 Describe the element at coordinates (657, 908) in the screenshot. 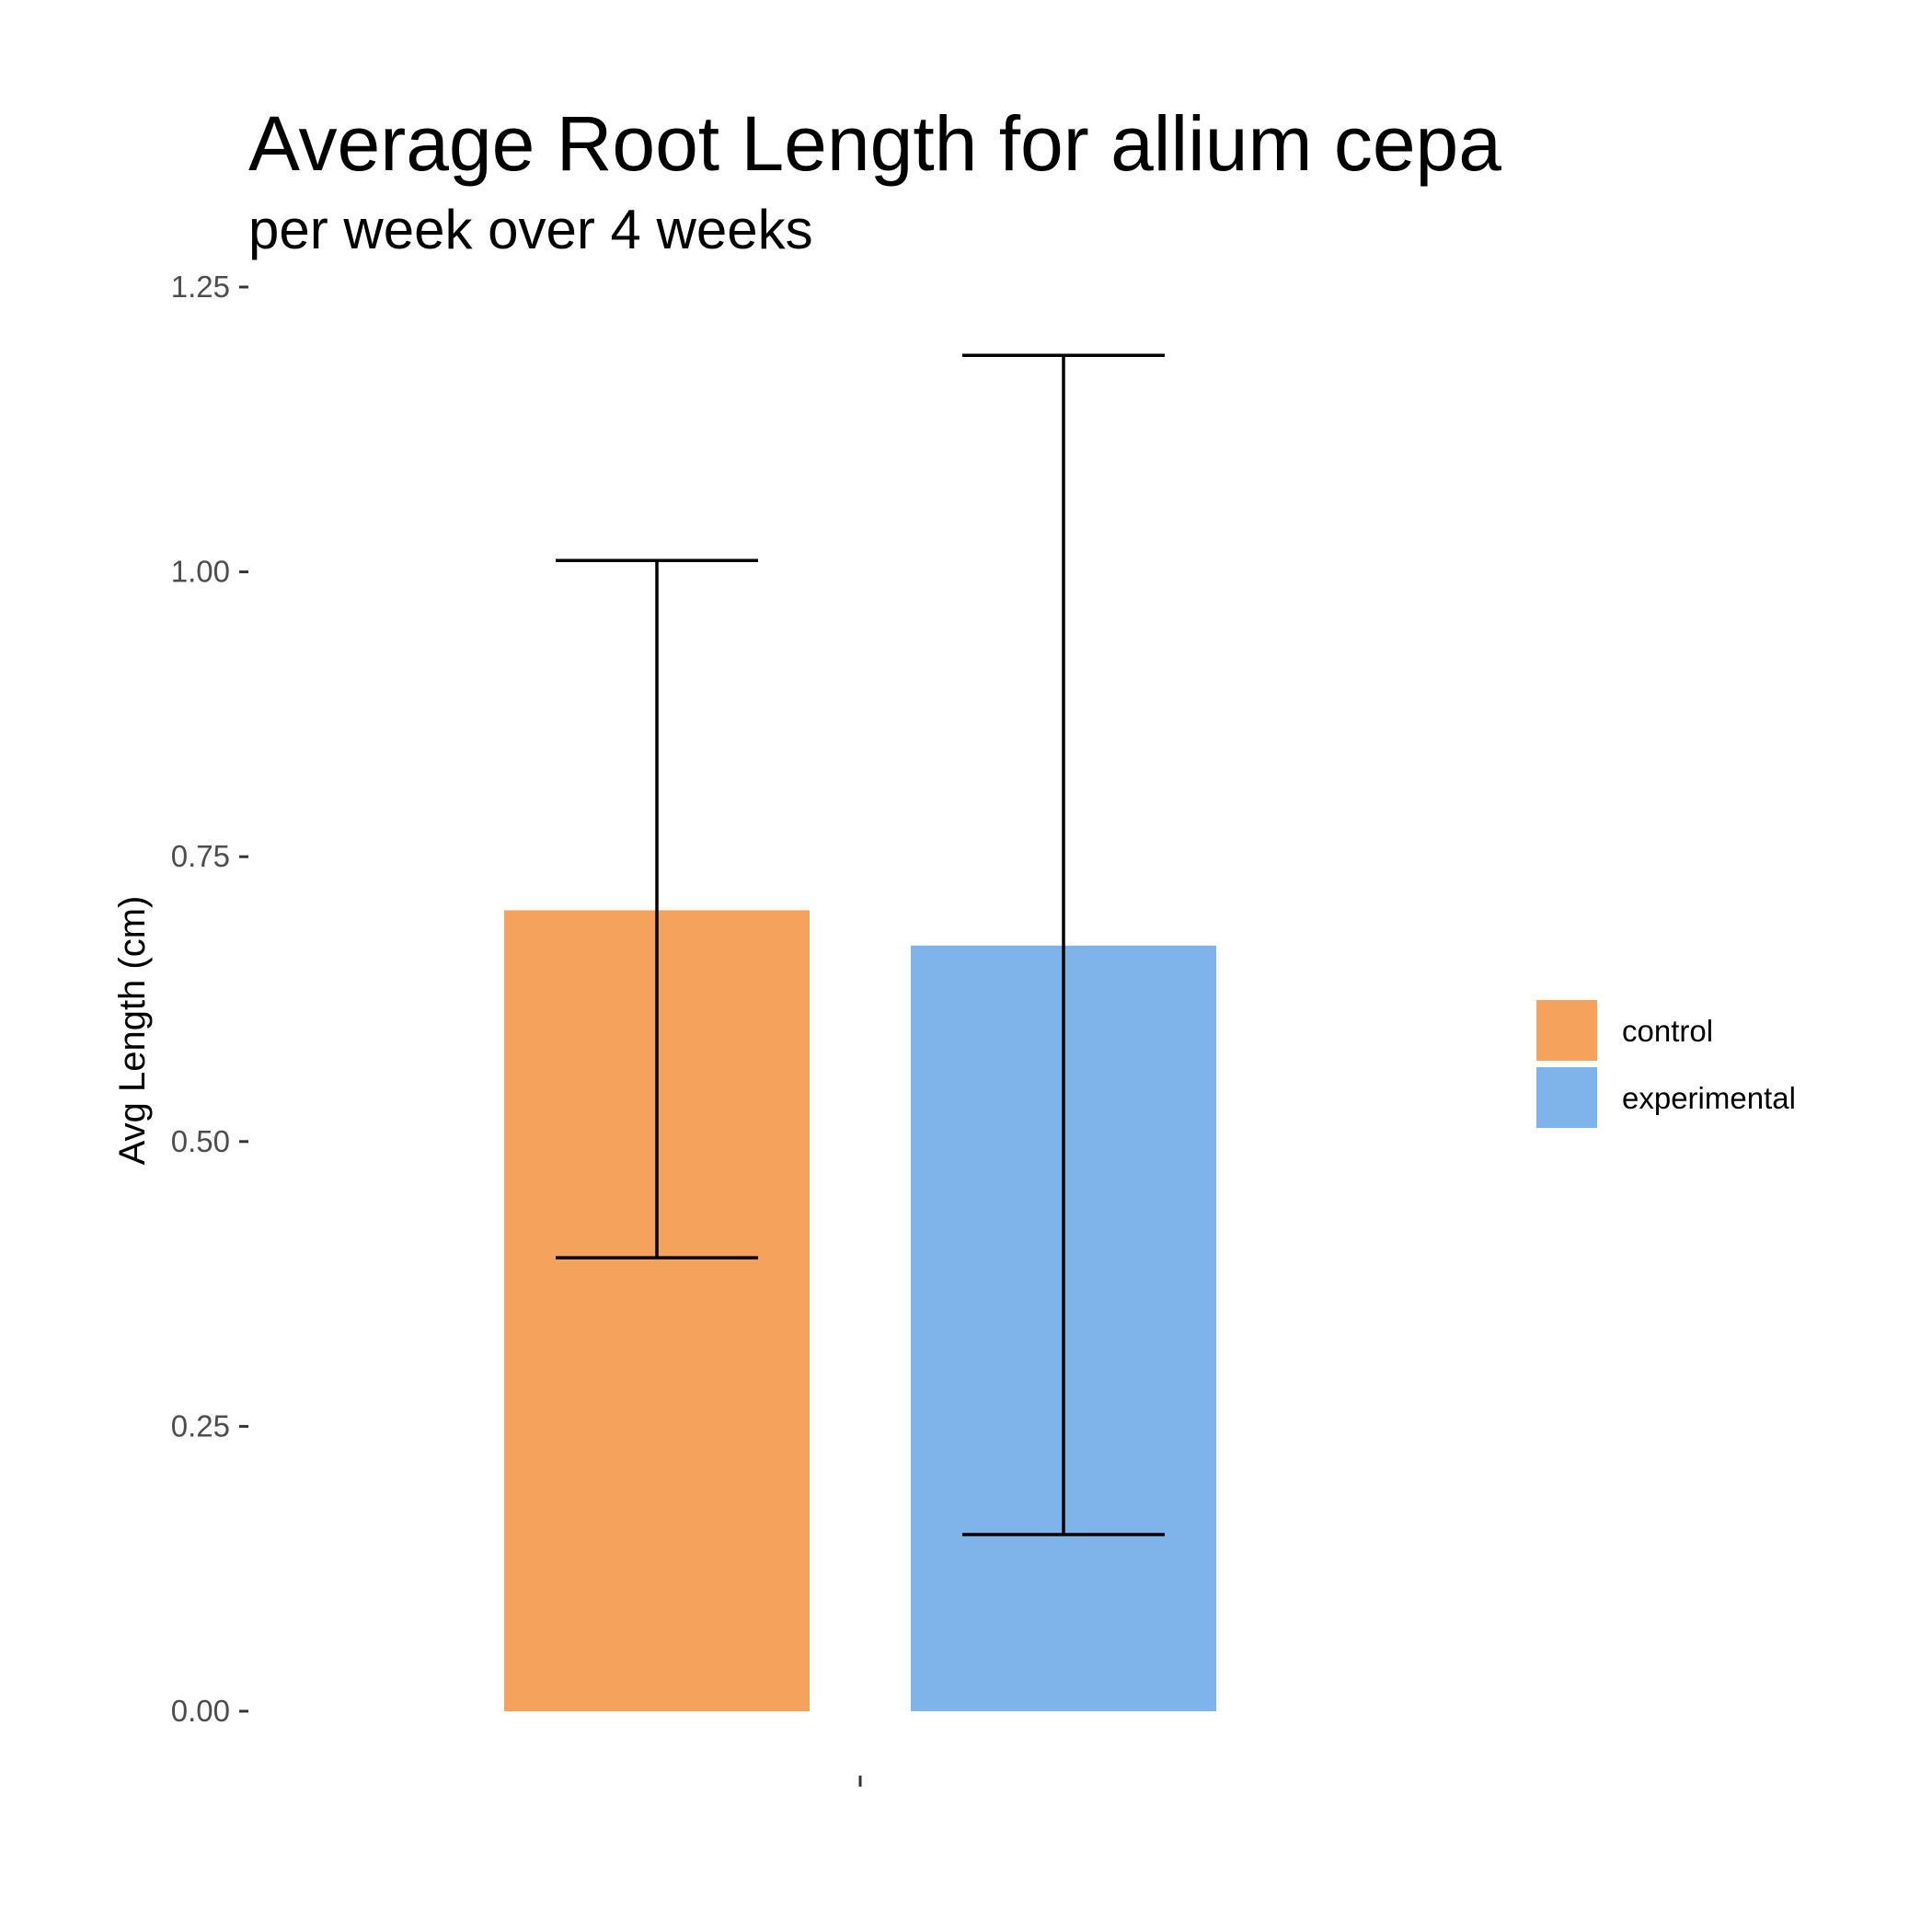

I see `error-bar-control` at that location.